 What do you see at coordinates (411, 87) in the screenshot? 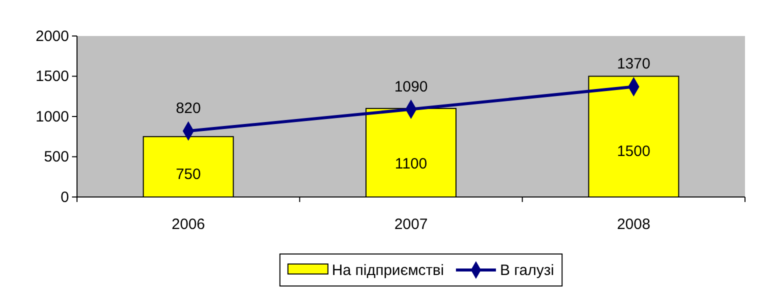
I see `data-label: 1090` at bounding box center [411, 87].